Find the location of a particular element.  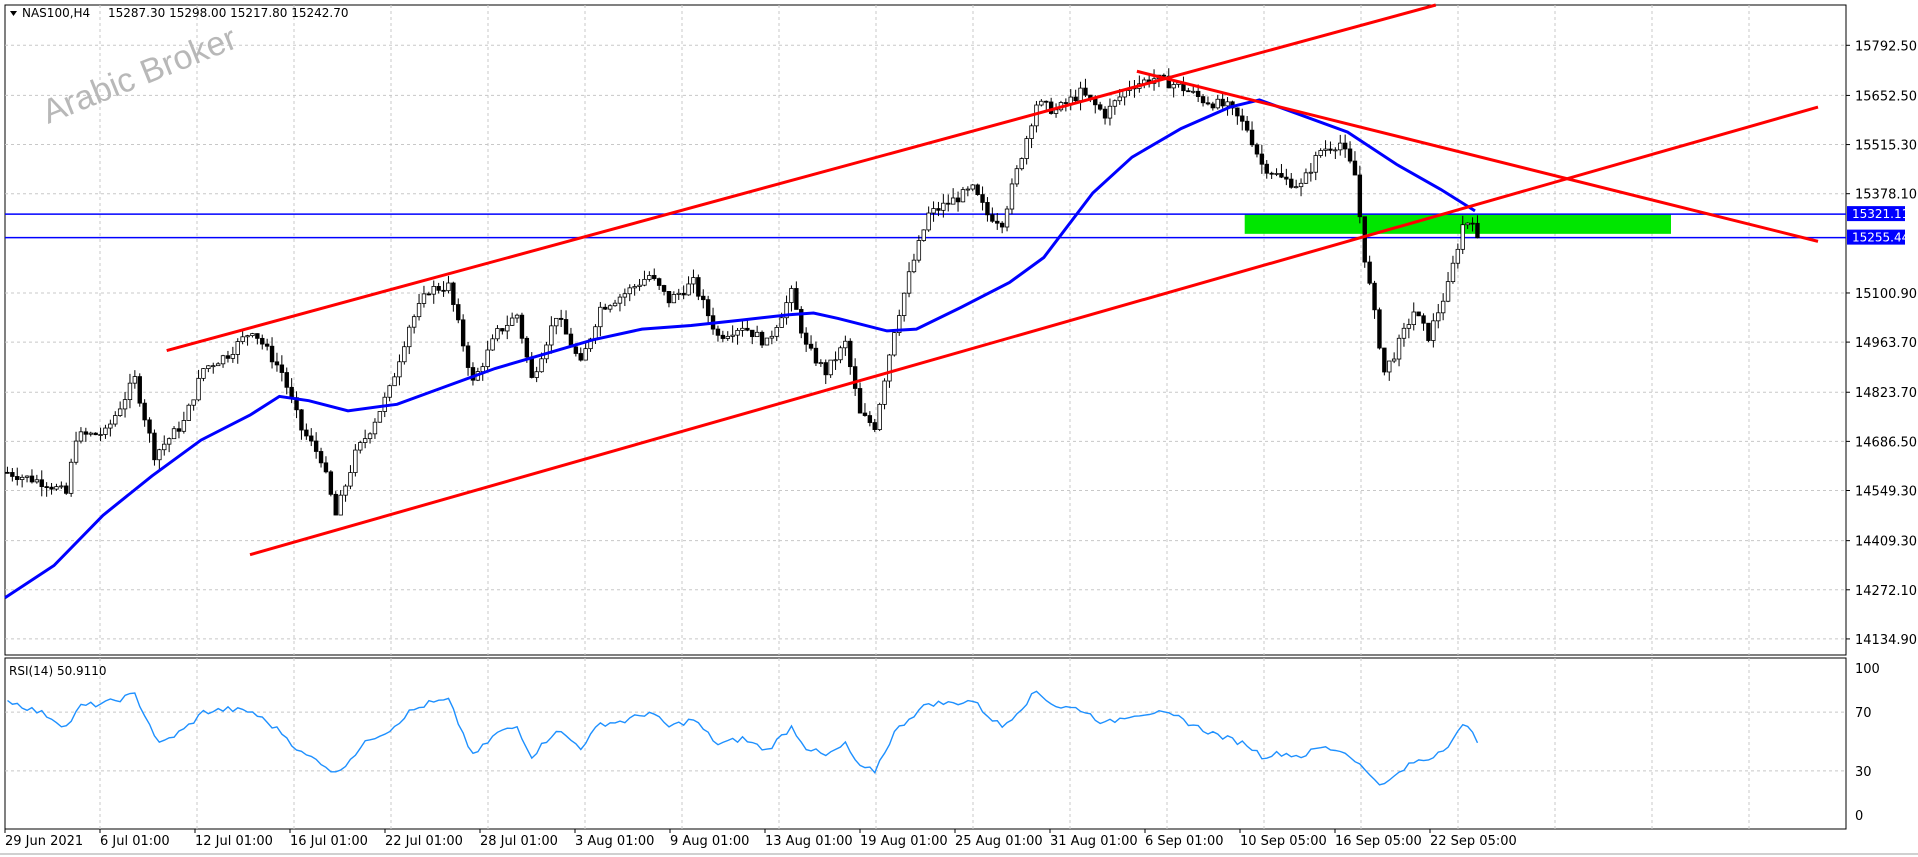

time-tick-label: 13 Aug 01:00 is located at coordinates (809, 841).